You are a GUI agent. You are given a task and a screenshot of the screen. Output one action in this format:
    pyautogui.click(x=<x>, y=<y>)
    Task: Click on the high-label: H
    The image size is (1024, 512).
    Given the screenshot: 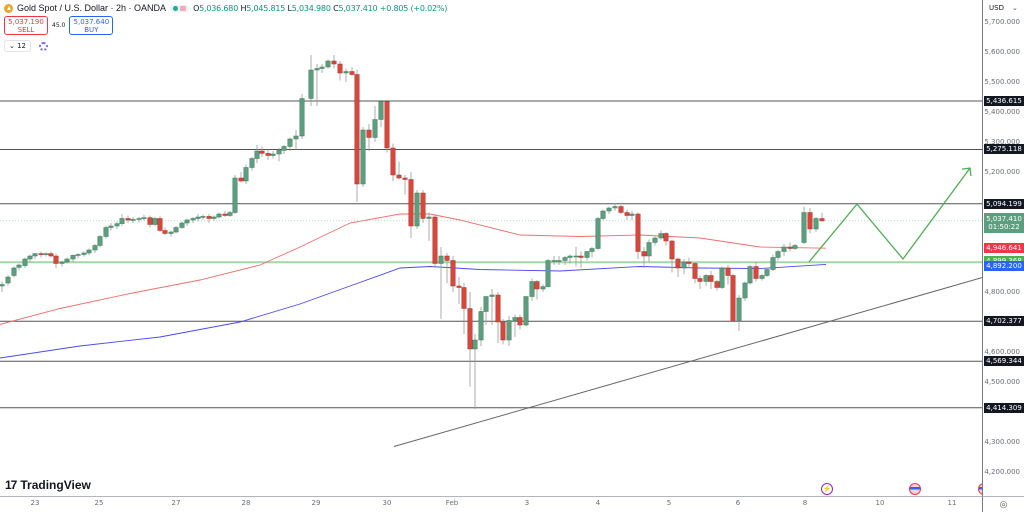 What is the action you would take?
    pyautogui.click(x=243, y=8)
    